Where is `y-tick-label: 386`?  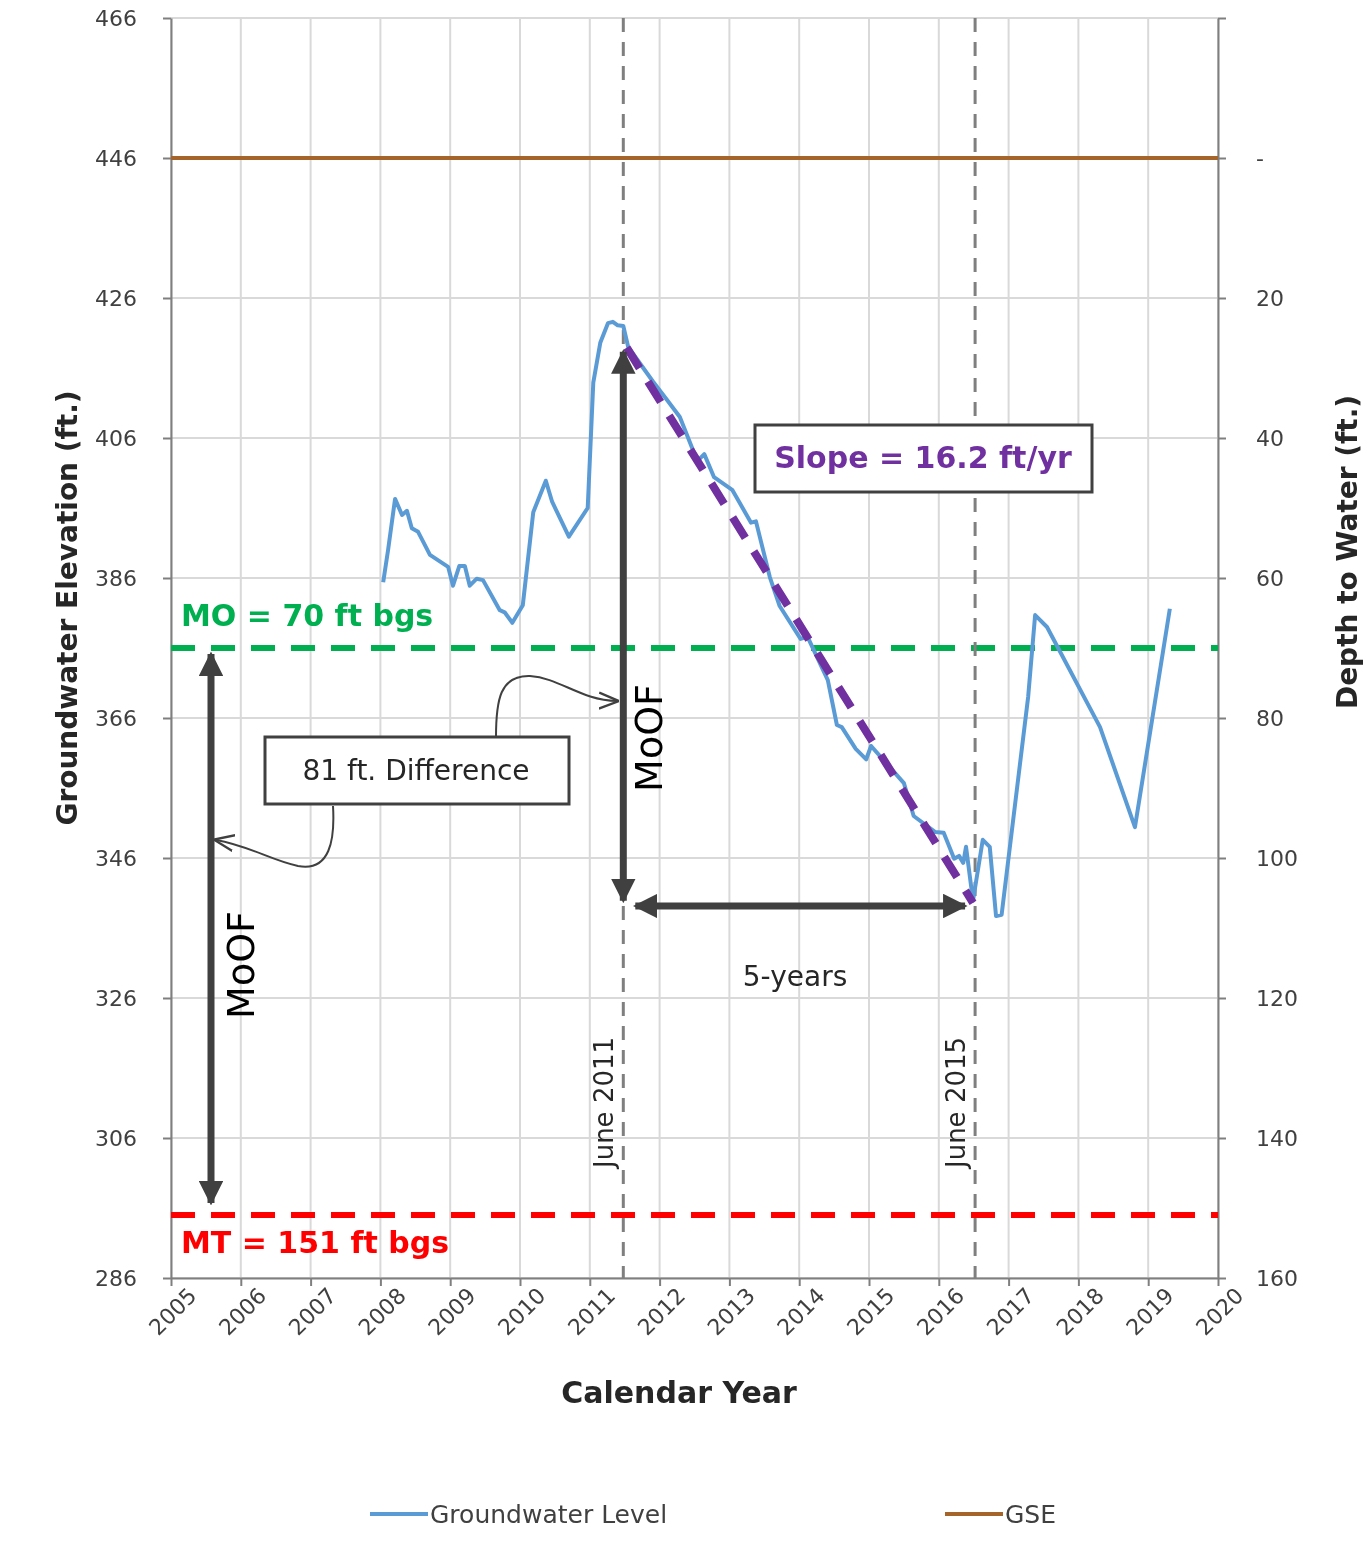 y-tick-label: 386 is located at coordinates (116, 578).